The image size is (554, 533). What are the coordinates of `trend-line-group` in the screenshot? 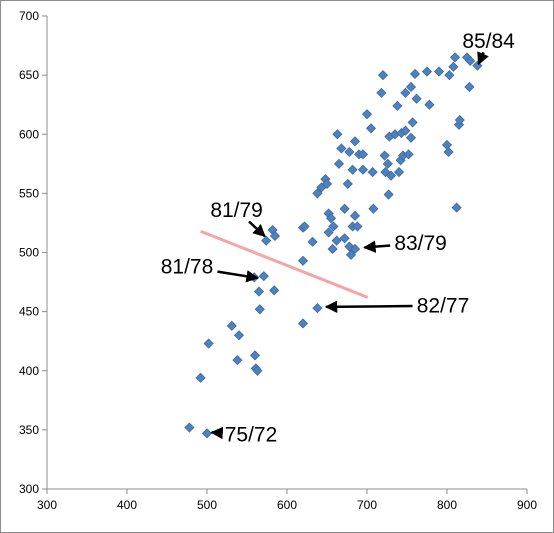 It's located at (284, 264).